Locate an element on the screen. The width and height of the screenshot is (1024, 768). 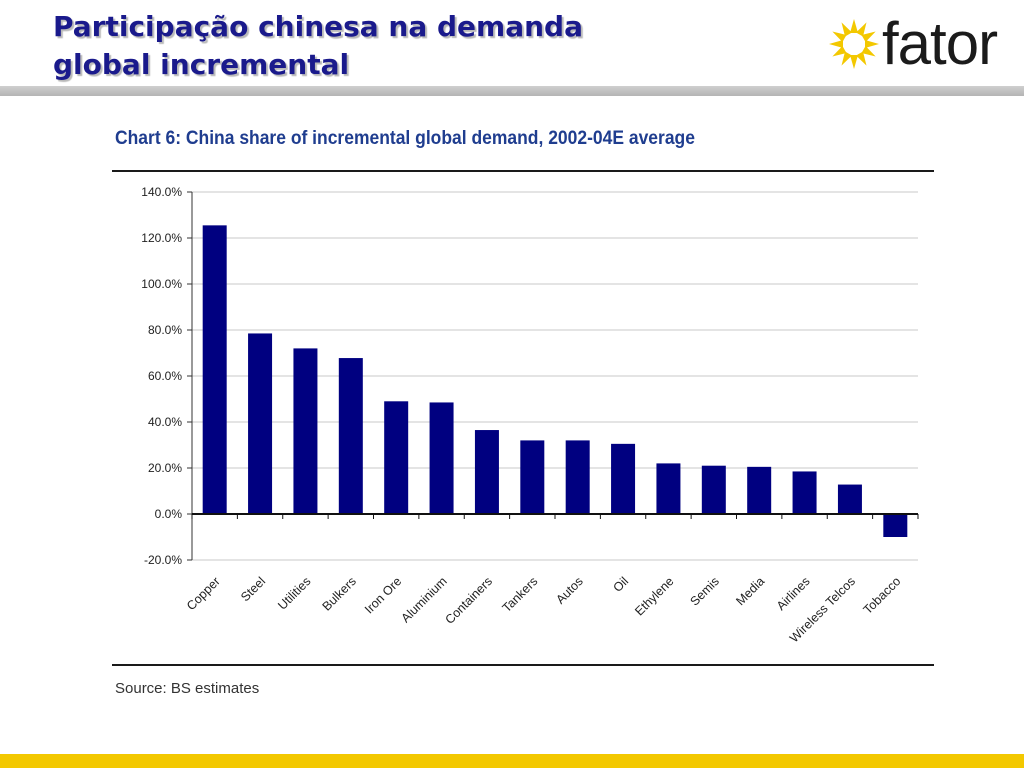
y-tick-label: 0.0% is located at coordinates (169, 514).